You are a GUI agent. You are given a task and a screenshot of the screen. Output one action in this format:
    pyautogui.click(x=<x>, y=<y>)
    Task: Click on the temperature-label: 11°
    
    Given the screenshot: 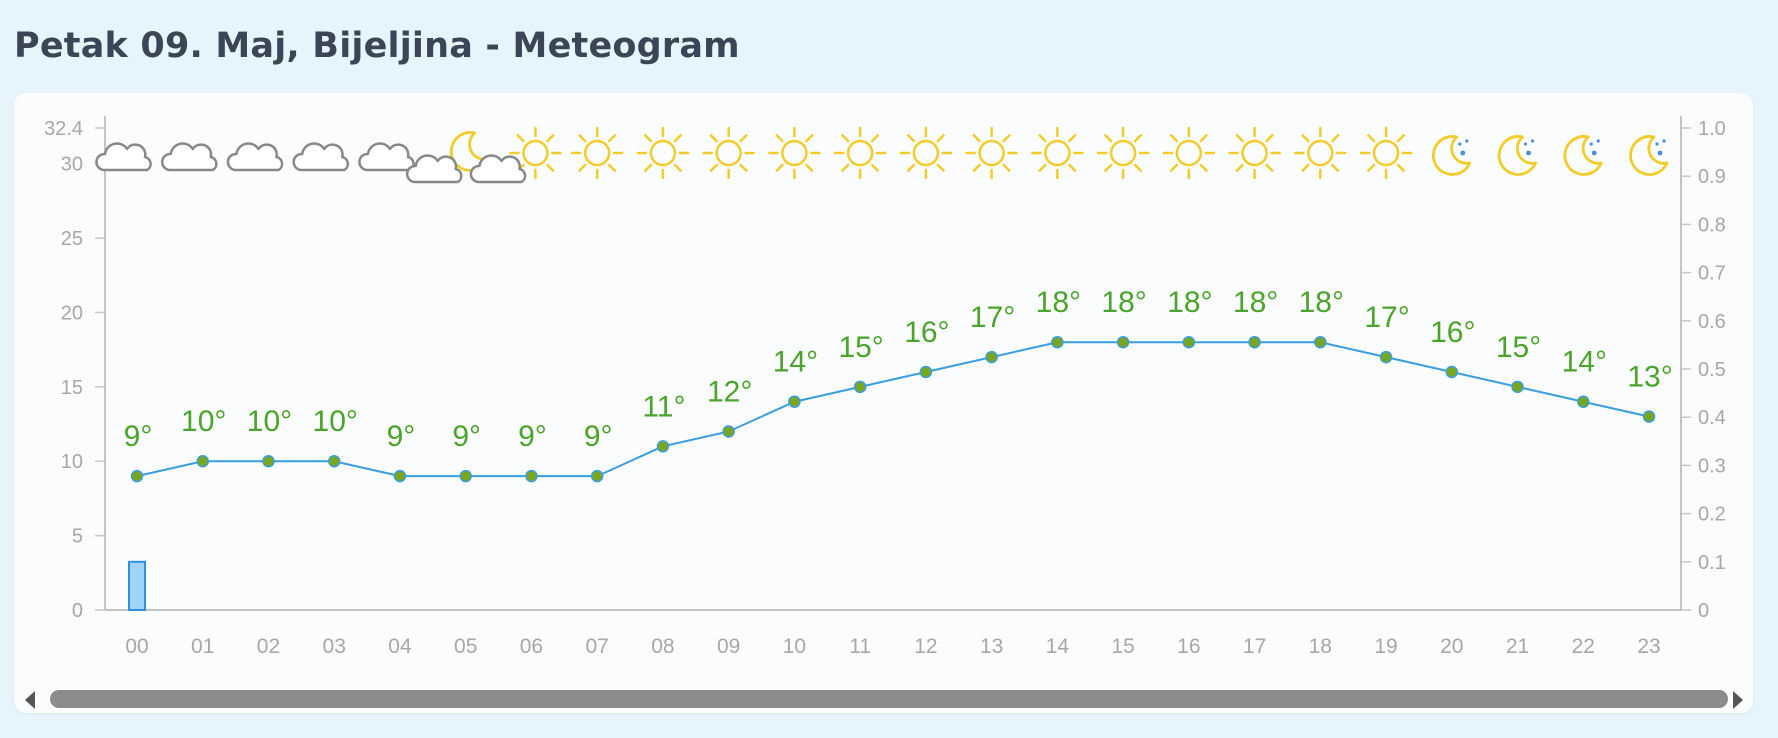 What is the action you would take?
    pyautogui.click(x=663, y=406)
    